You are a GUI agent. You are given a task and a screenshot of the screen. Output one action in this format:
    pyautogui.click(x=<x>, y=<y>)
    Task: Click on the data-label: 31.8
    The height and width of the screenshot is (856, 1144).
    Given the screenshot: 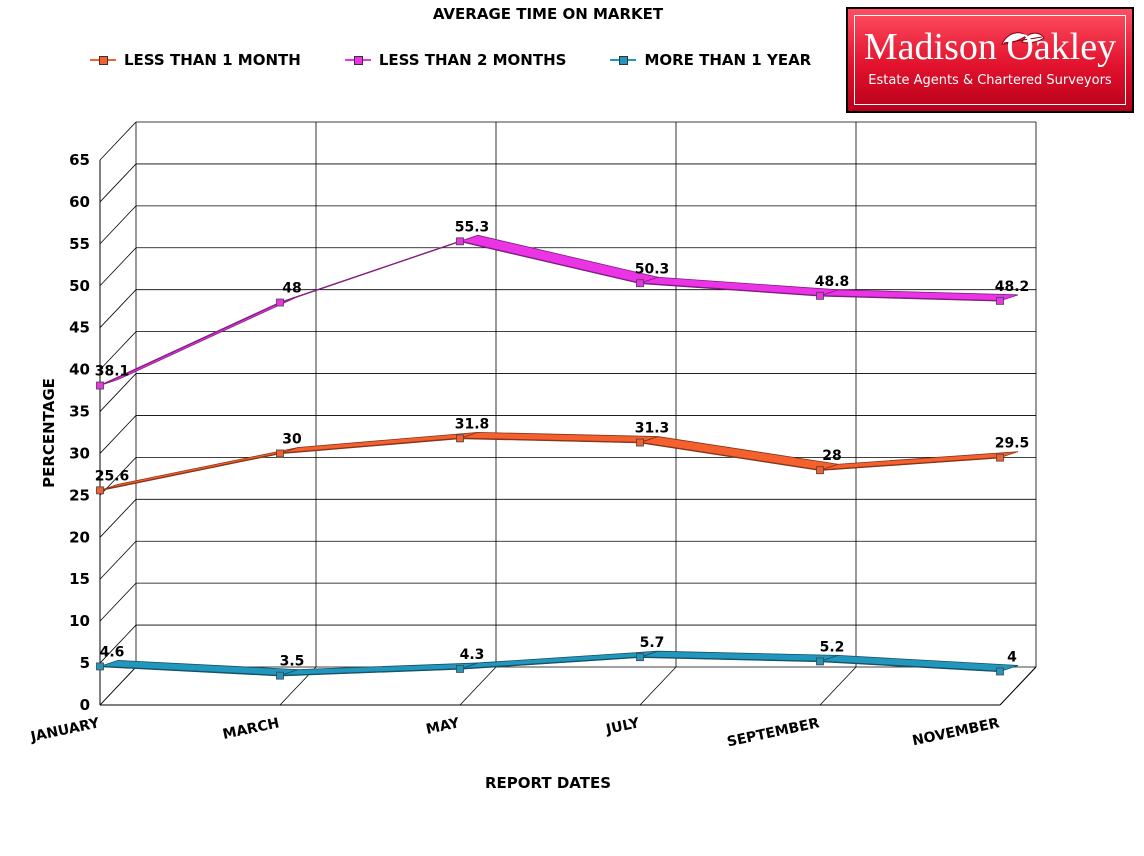 What is the action you would take?
    pyautogui.click(x=472, y=424)
    